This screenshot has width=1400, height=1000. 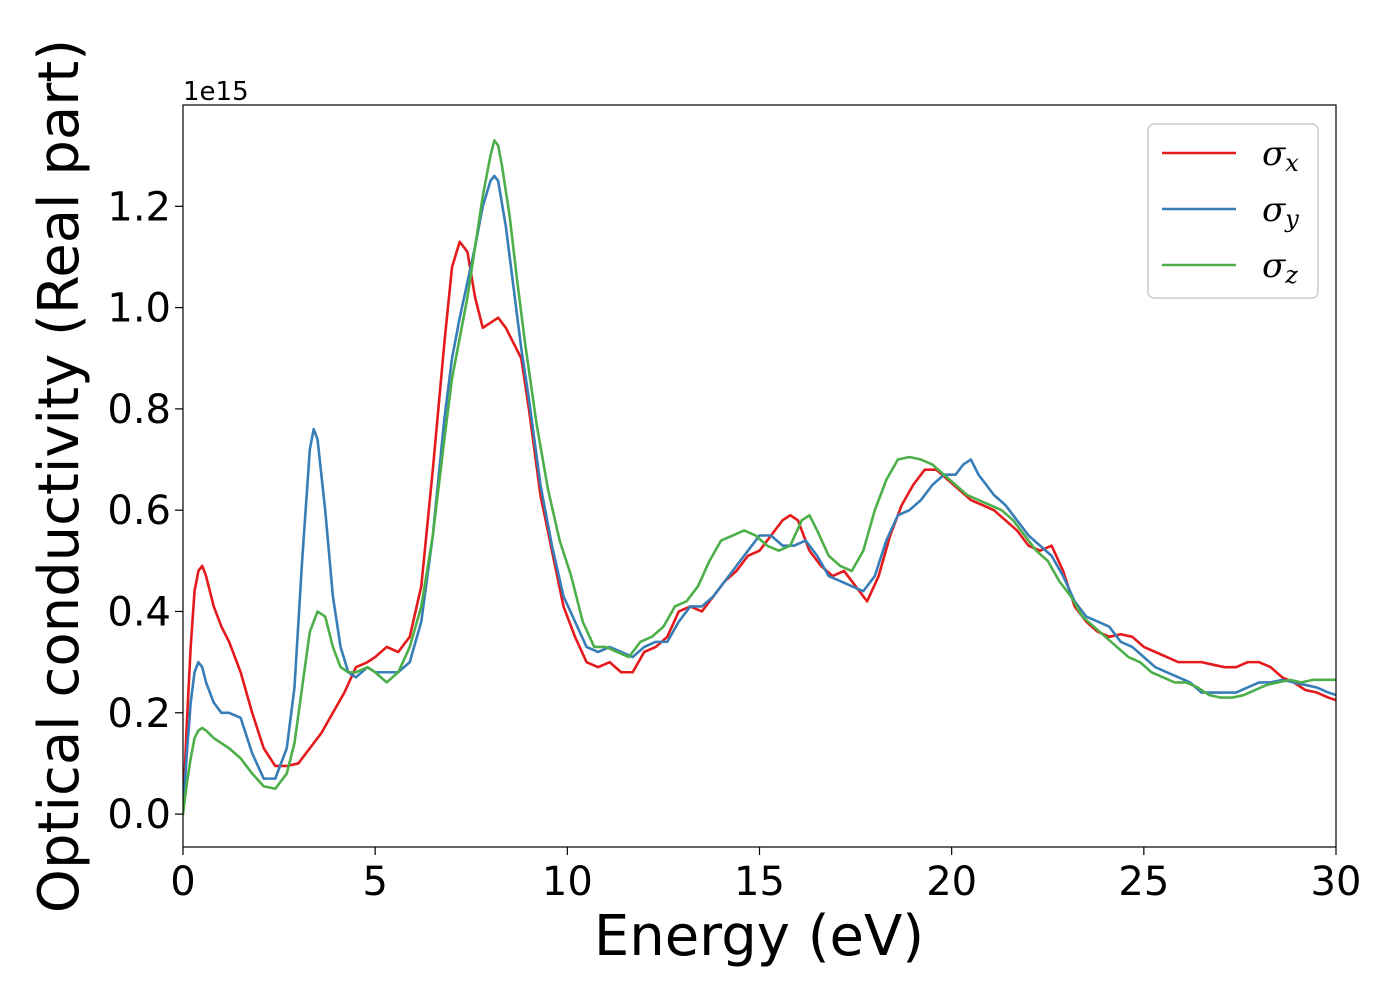 What do you see at coordinates (374, 882) in the screenshot?
I see `x-tick-label: 5` at bounding box center [374, 882].